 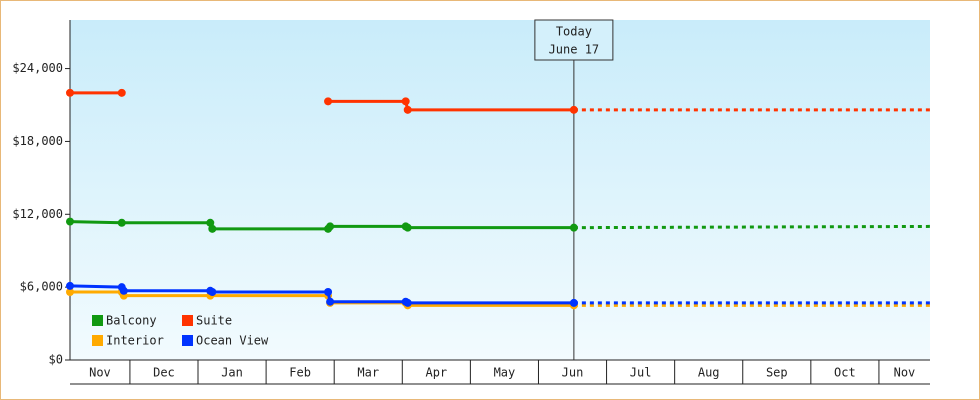 What do you see at coordinates (232, 341) in the screenshot?
I see `legend-label: Ocean View` at bounding box center [232, 341].